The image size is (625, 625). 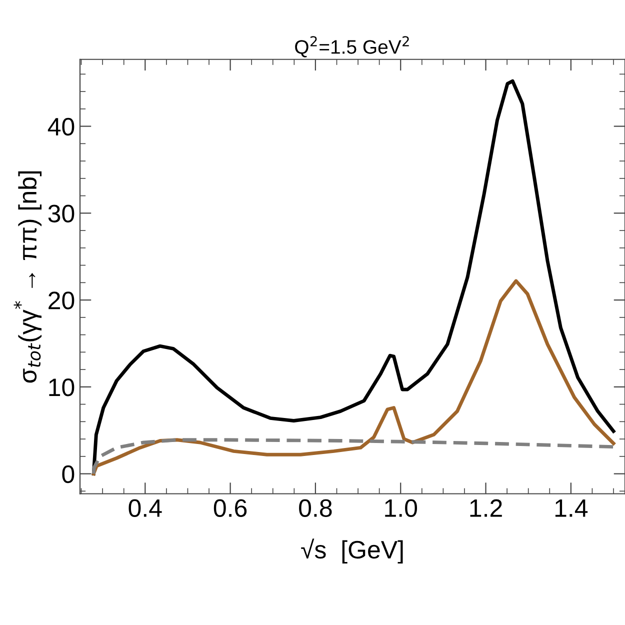 I want to click on x-tick-label: 0.4, so click(x=145, y=508).